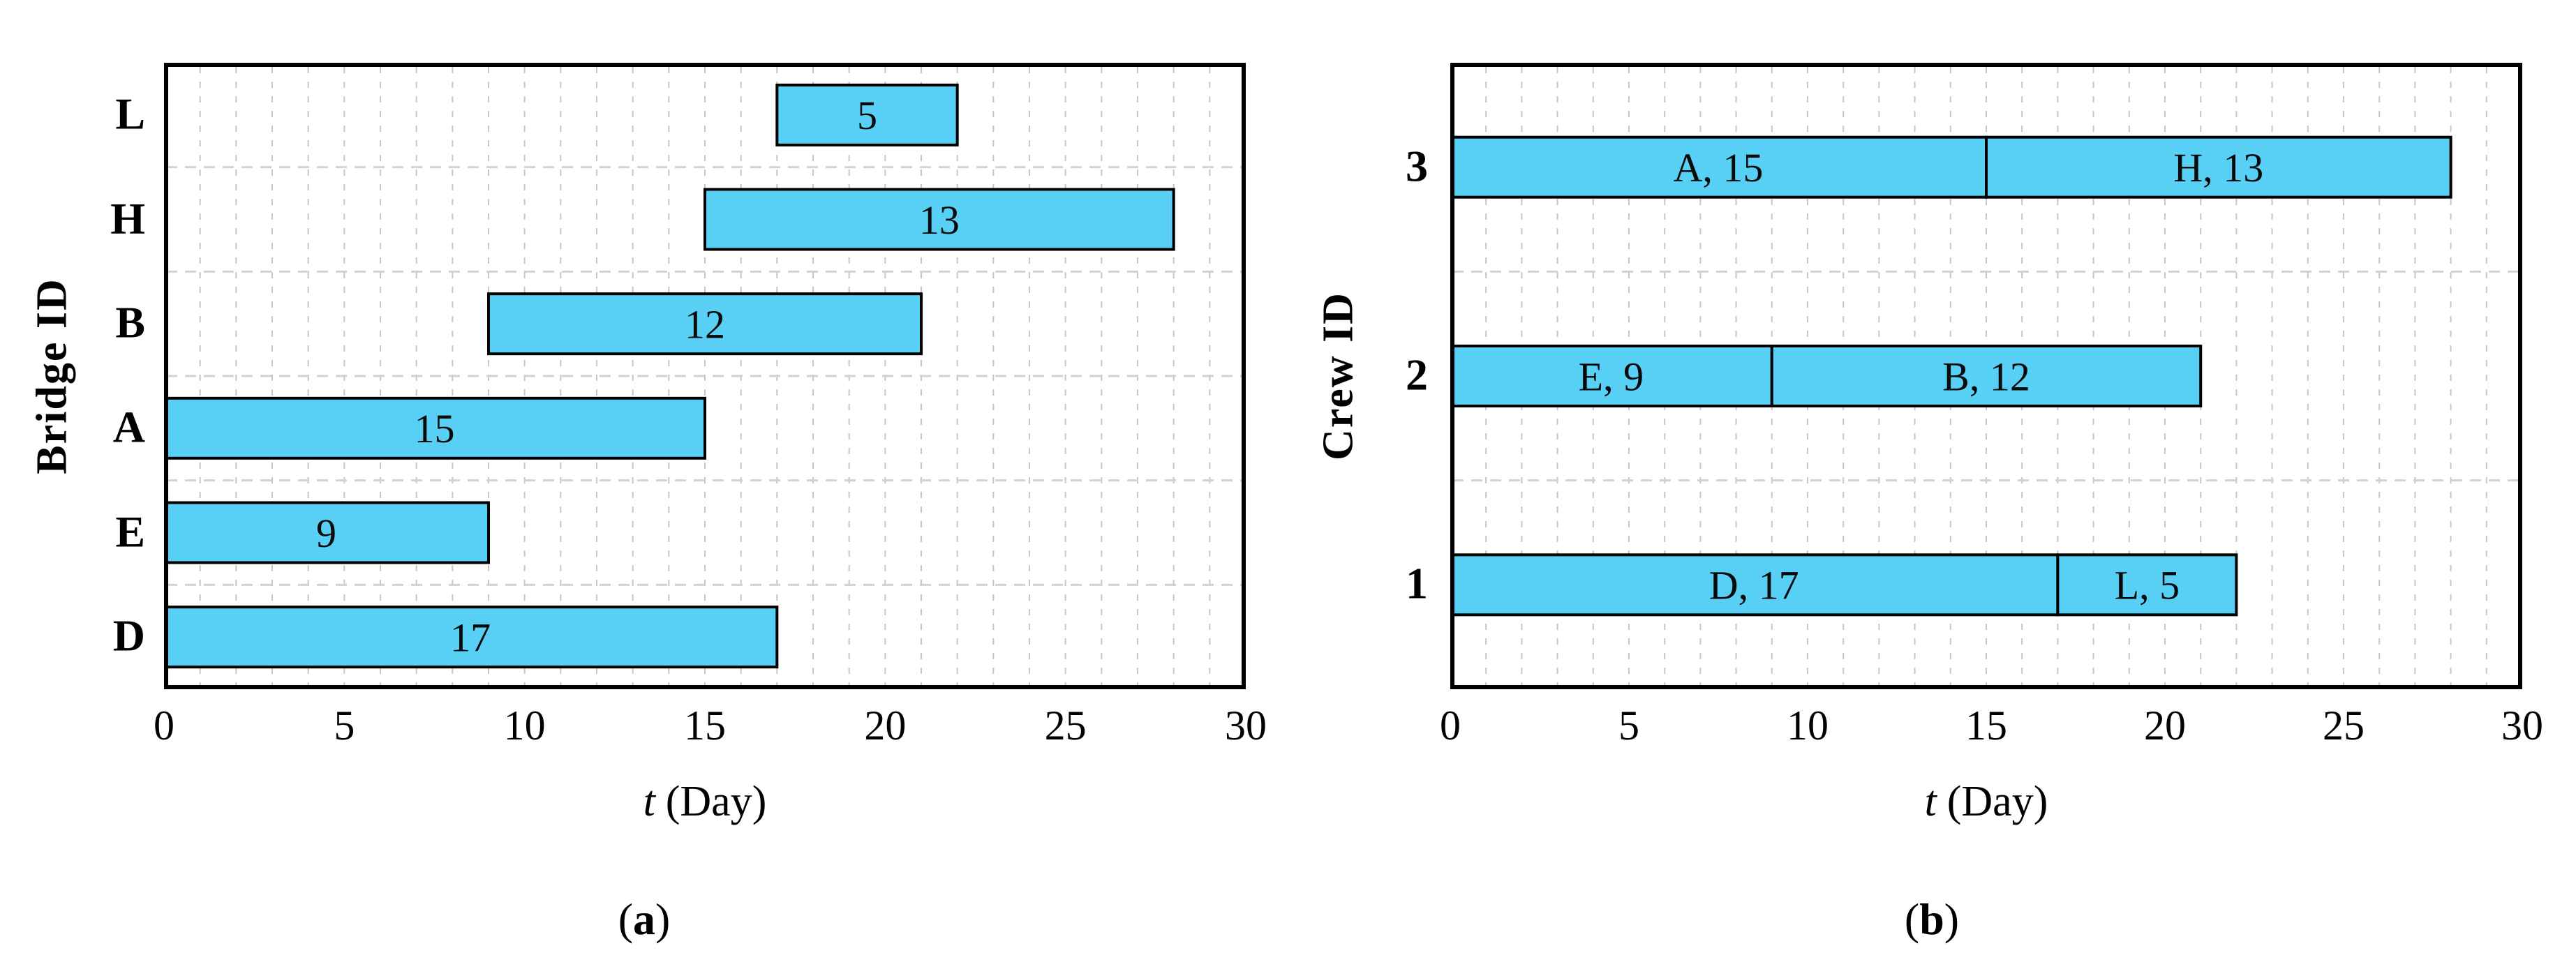 Image resolution: width=2576 pixels, height=962 pixels. I want to click on bar-label-2-e-9: E, 9, so click(1611, 376).